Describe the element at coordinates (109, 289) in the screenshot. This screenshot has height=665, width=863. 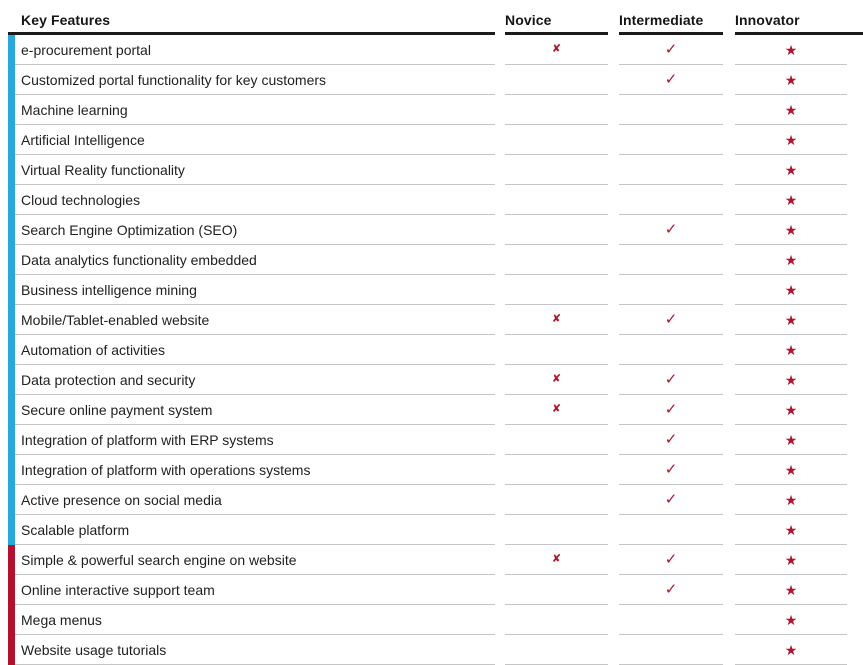
I see `feature-label: Business intelligence mining` at that location.